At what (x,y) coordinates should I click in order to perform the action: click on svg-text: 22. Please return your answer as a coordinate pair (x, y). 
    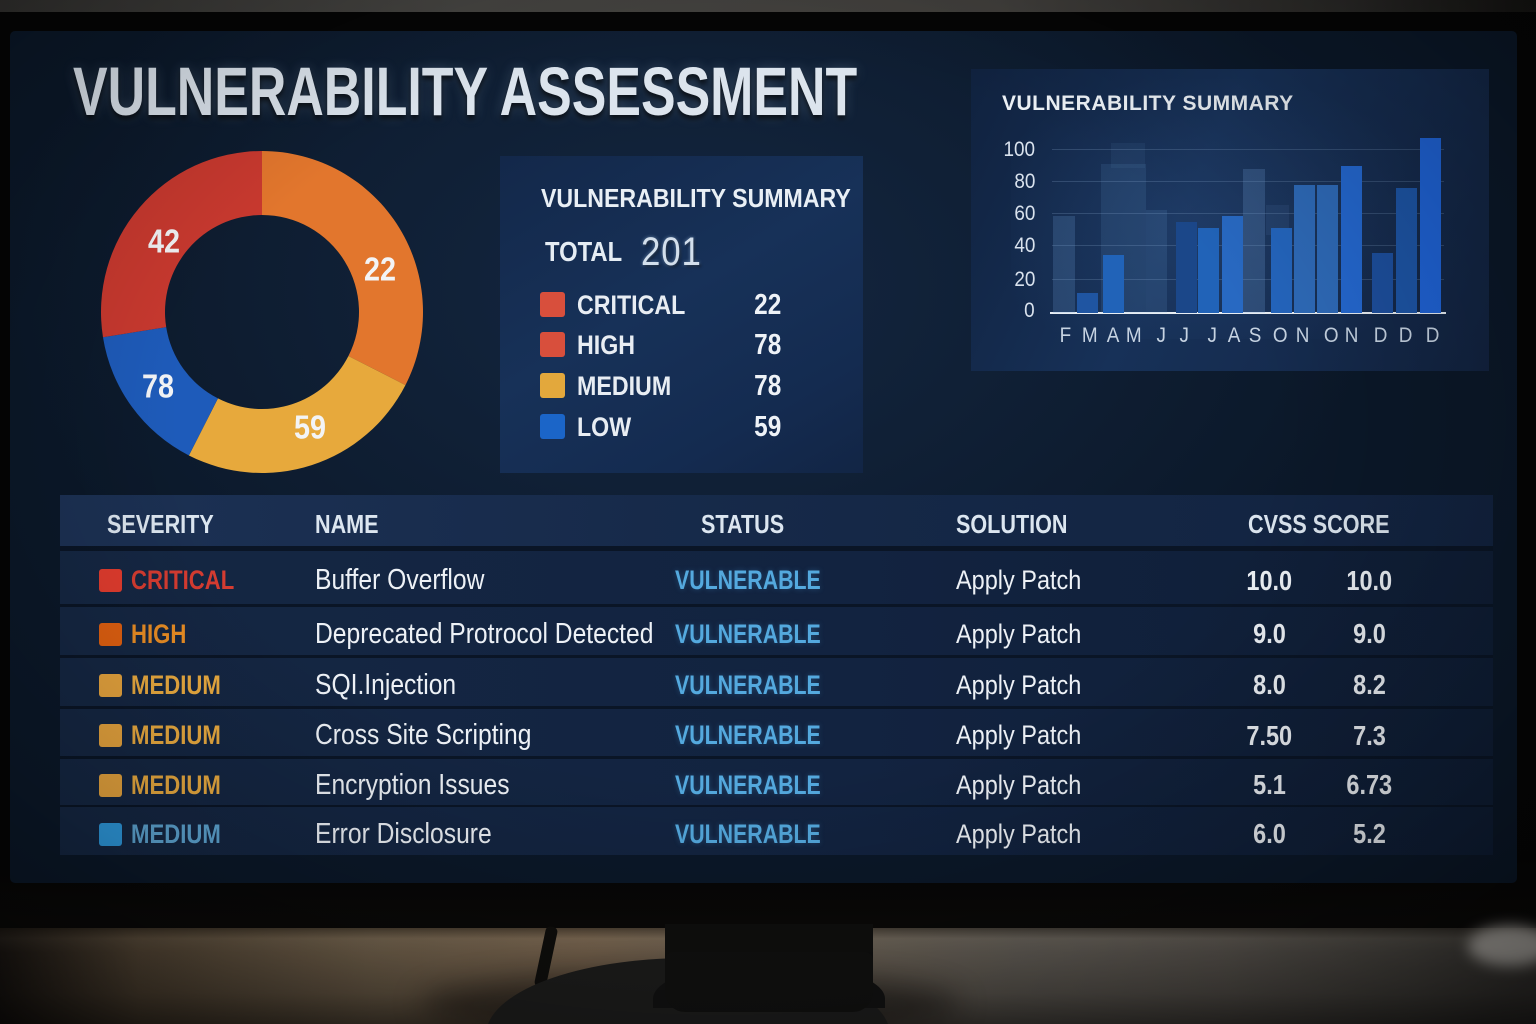
    Looking at the image, I should click on (380, 269).